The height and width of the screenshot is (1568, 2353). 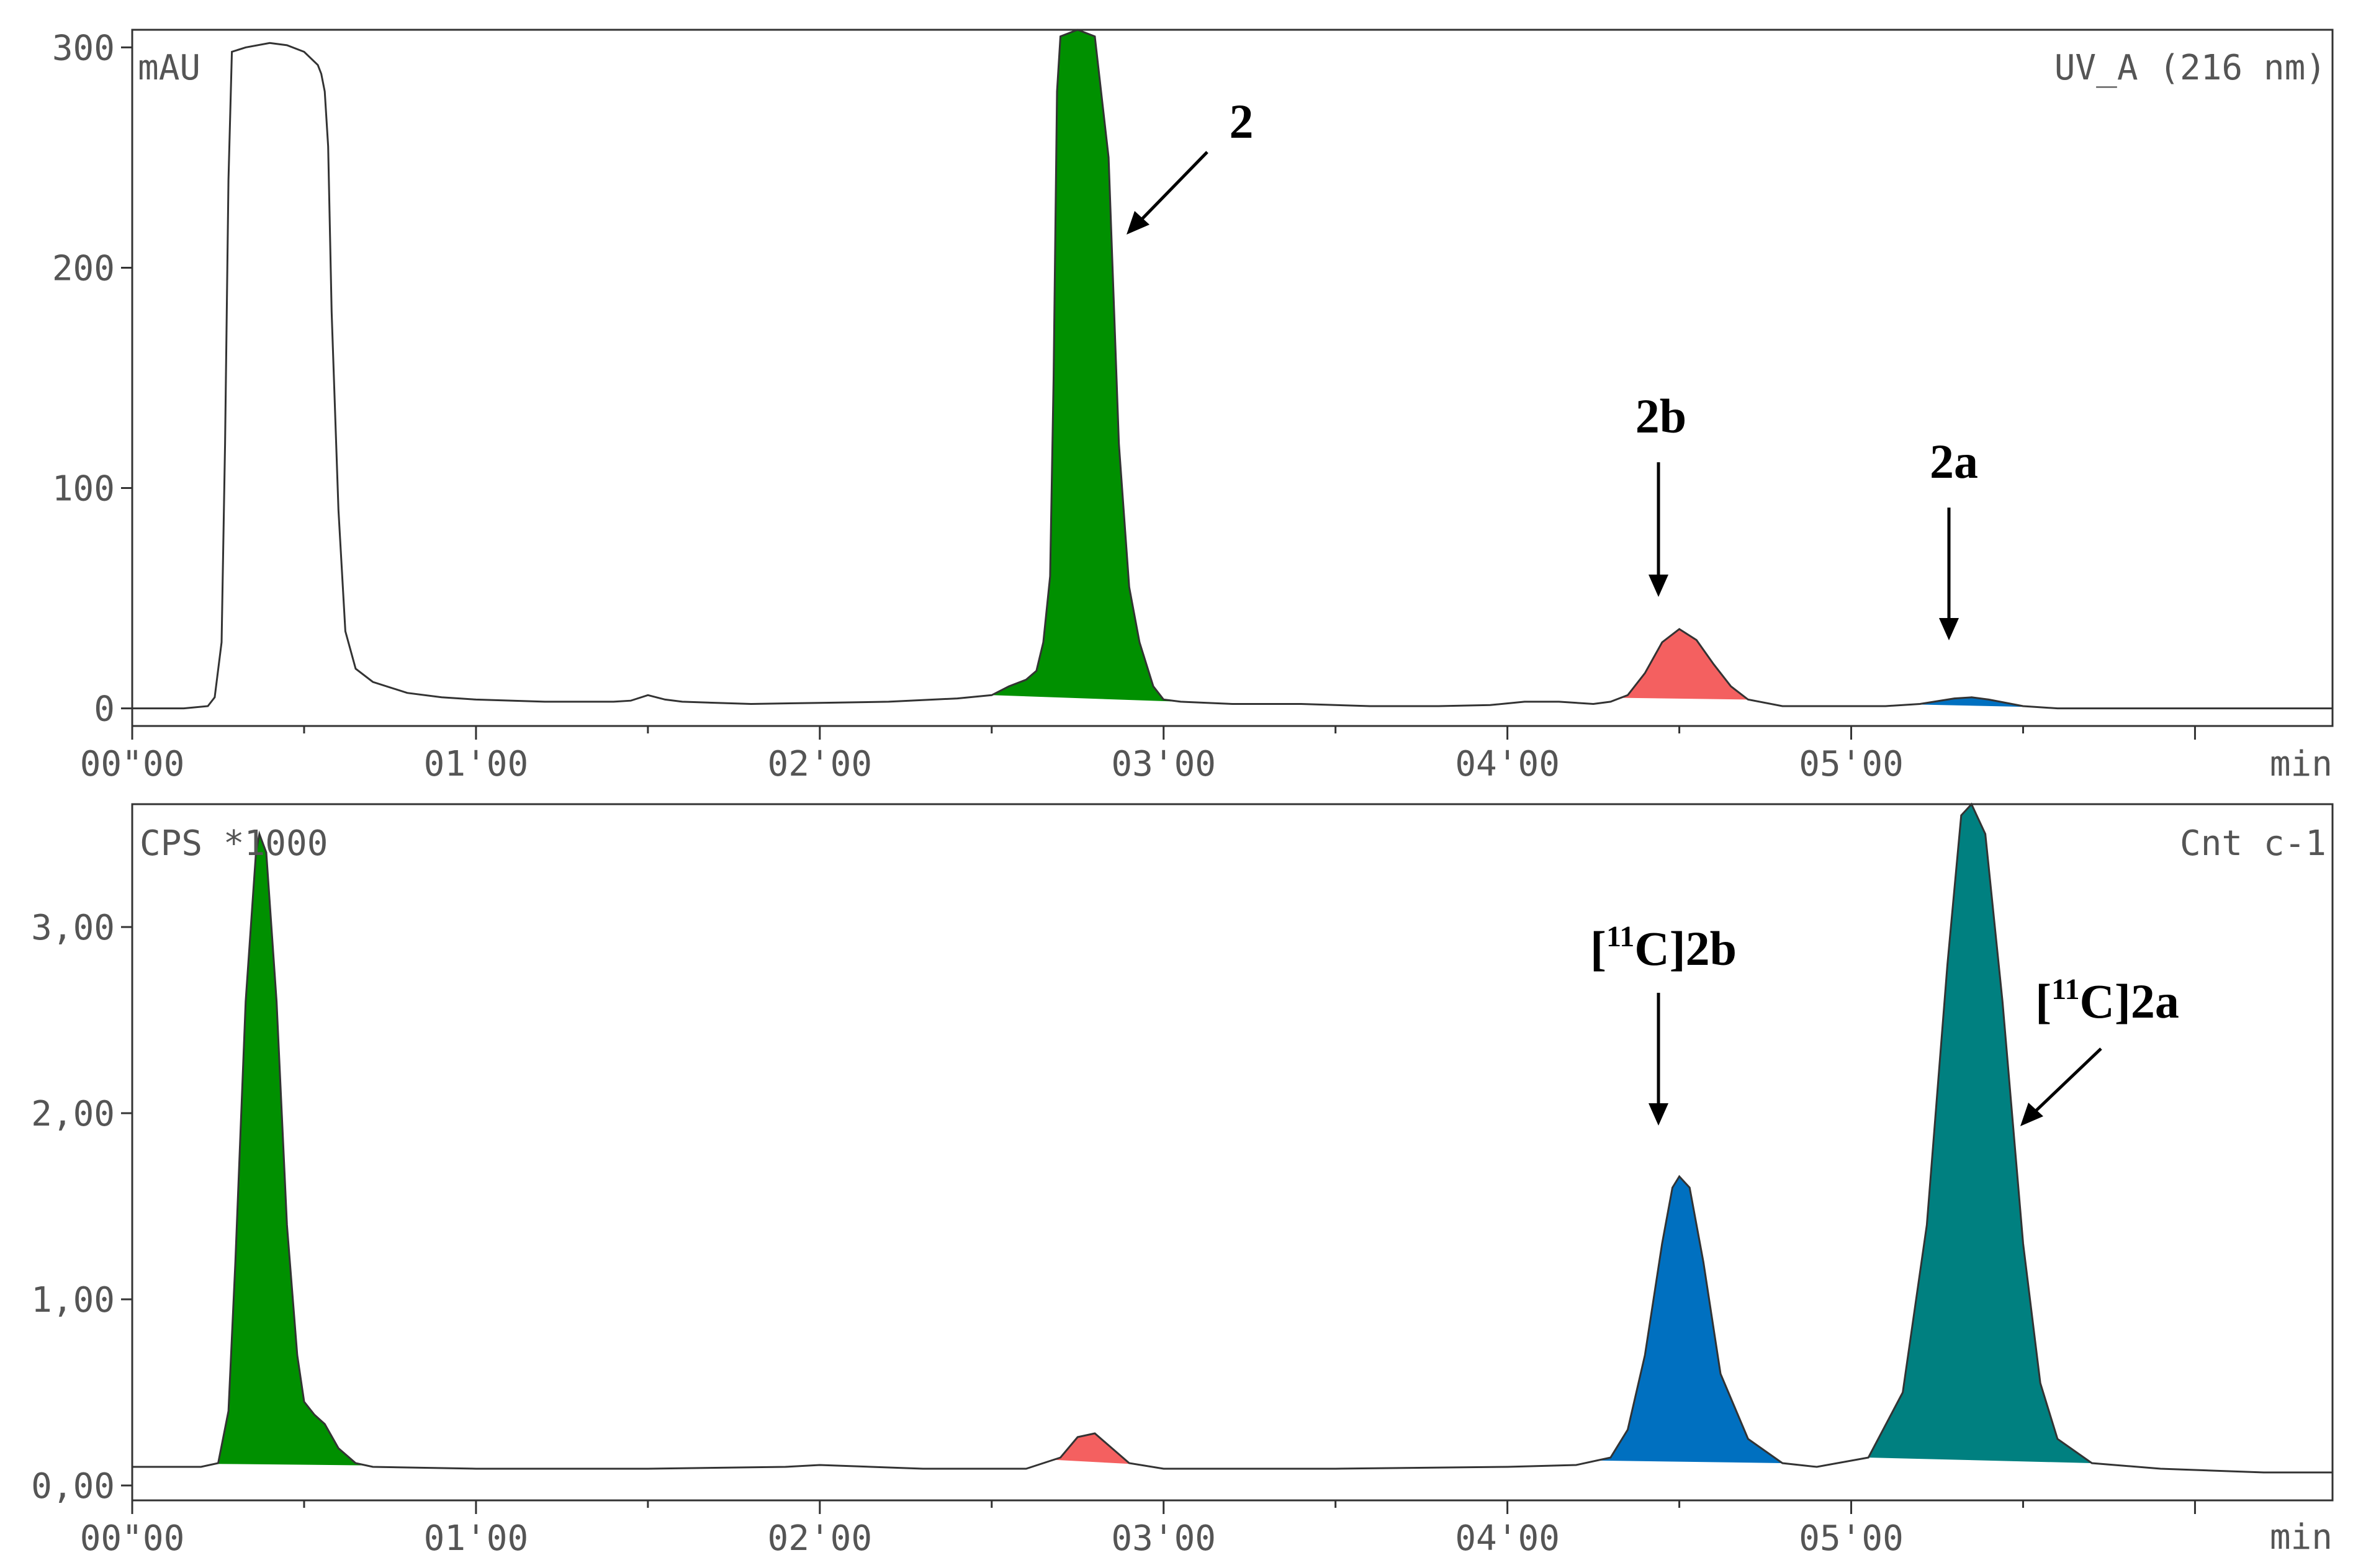 I want to click on arrow-11c-2a-head, so click(x=2031, y=1114).